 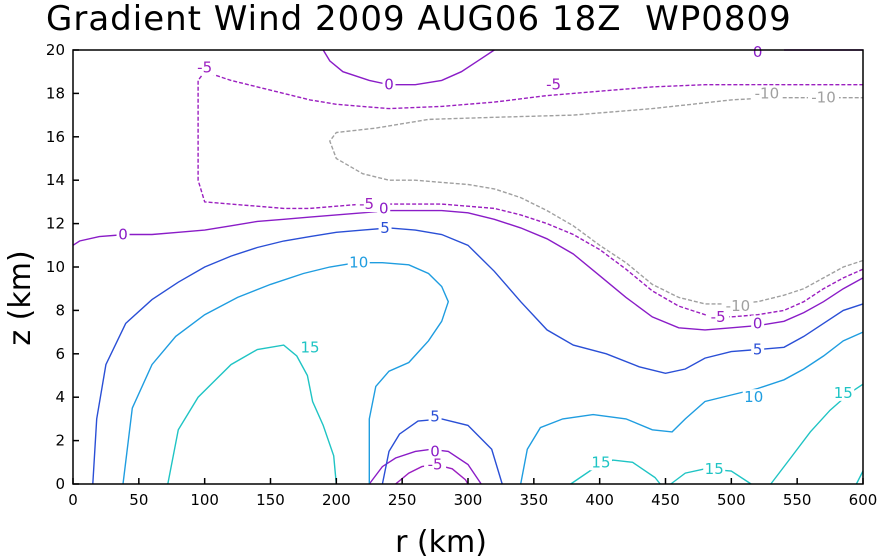 I want to click on x-tick-label: 500, so click(x=731, y=500).